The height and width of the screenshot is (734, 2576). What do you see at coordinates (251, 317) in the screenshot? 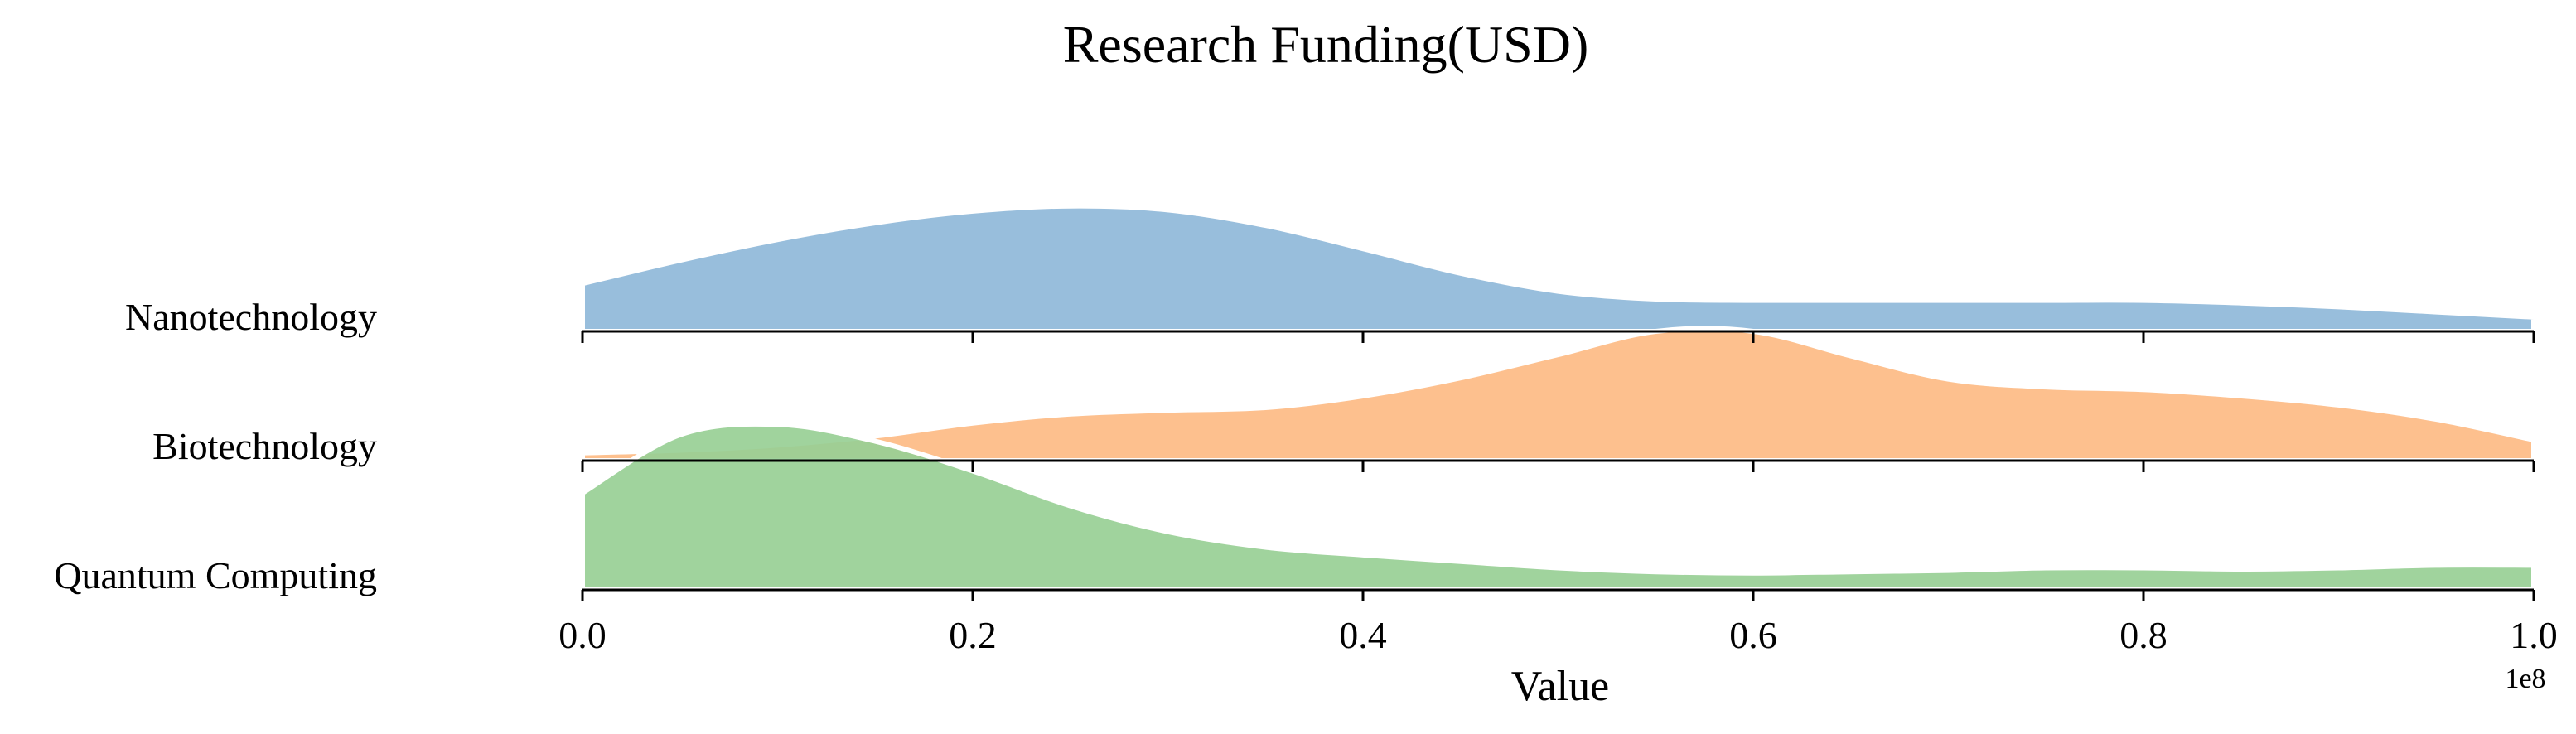
I see `category-label-nanotechnology: Nanotechnology` at bounding box center [251, 317].